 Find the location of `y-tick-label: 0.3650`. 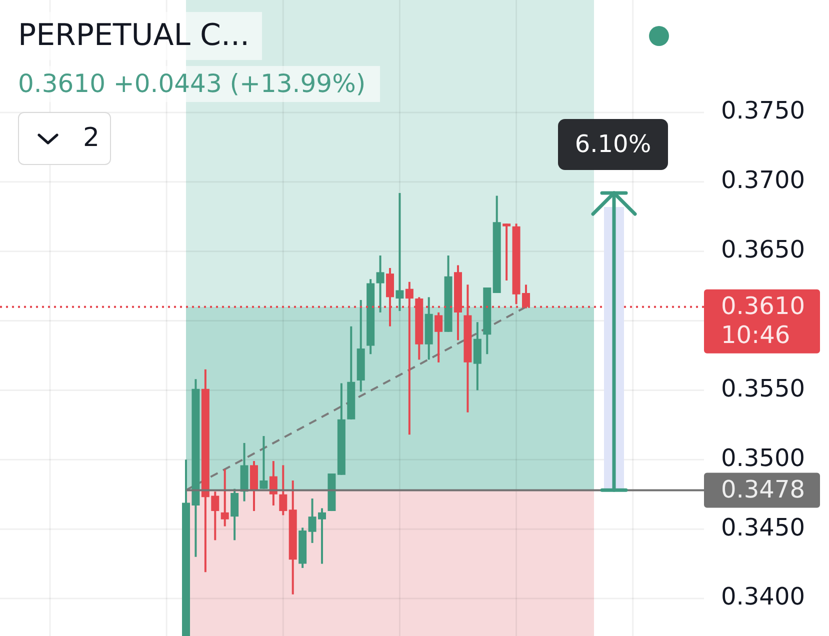

y-tick-label: 0.3650 is located at coordinates (763, 250).